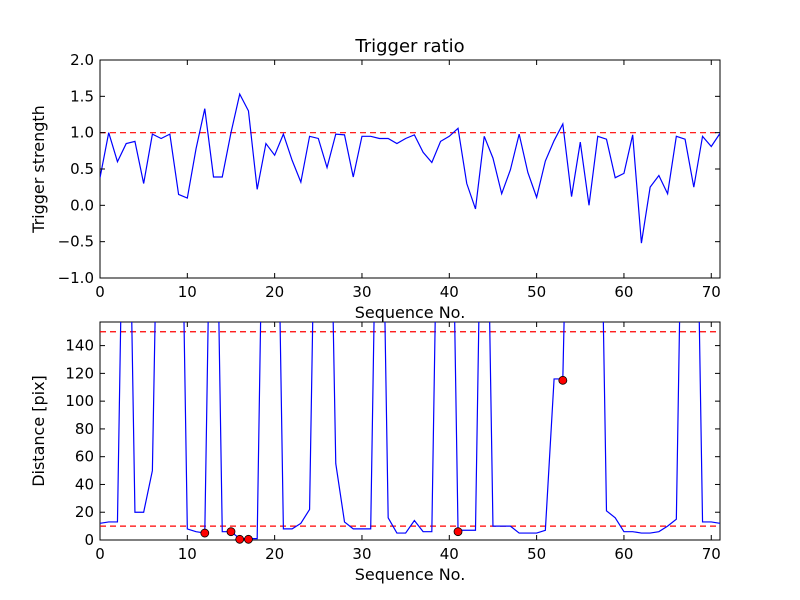 The image size is (800, 600). I want to click on y-tick-label: 0, so click(89, 540).